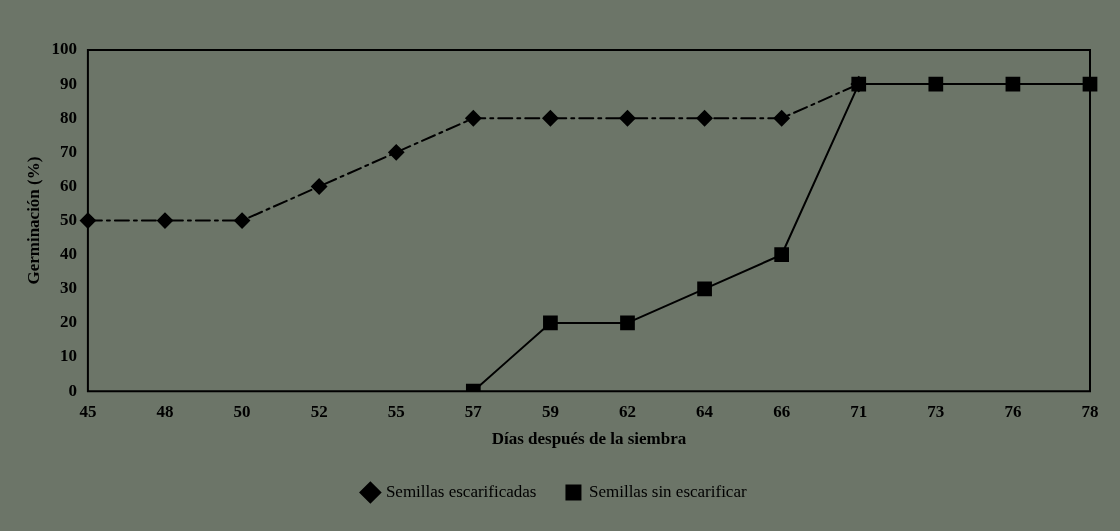 This screenshot has width=1120, height=531. What do you see at coordinates (68, 322) in the screenshot?
I see `y-tick-label: 20` at bounding box center [68, 322].